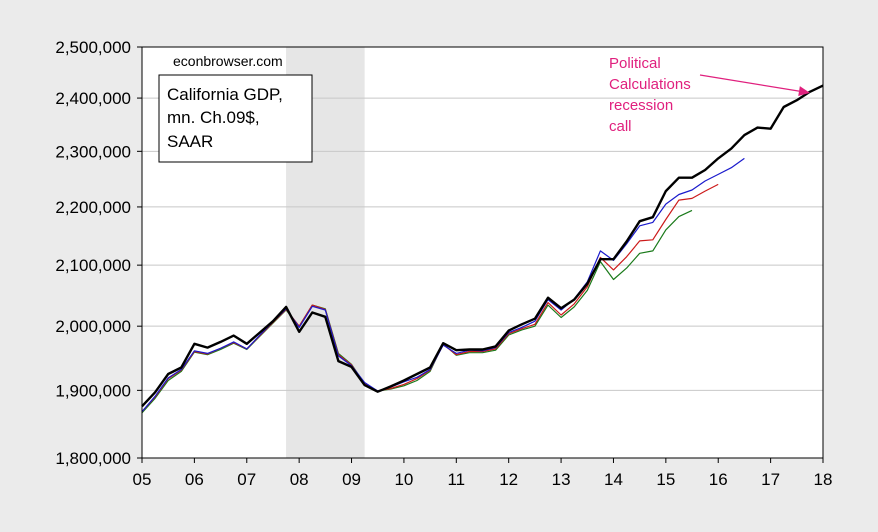 The image size is (878, 532). What do you see at coordinates (93, 458) in the screenshot?
I see `y-tick-label: 1,800,000` at bounding box center [93, 458].